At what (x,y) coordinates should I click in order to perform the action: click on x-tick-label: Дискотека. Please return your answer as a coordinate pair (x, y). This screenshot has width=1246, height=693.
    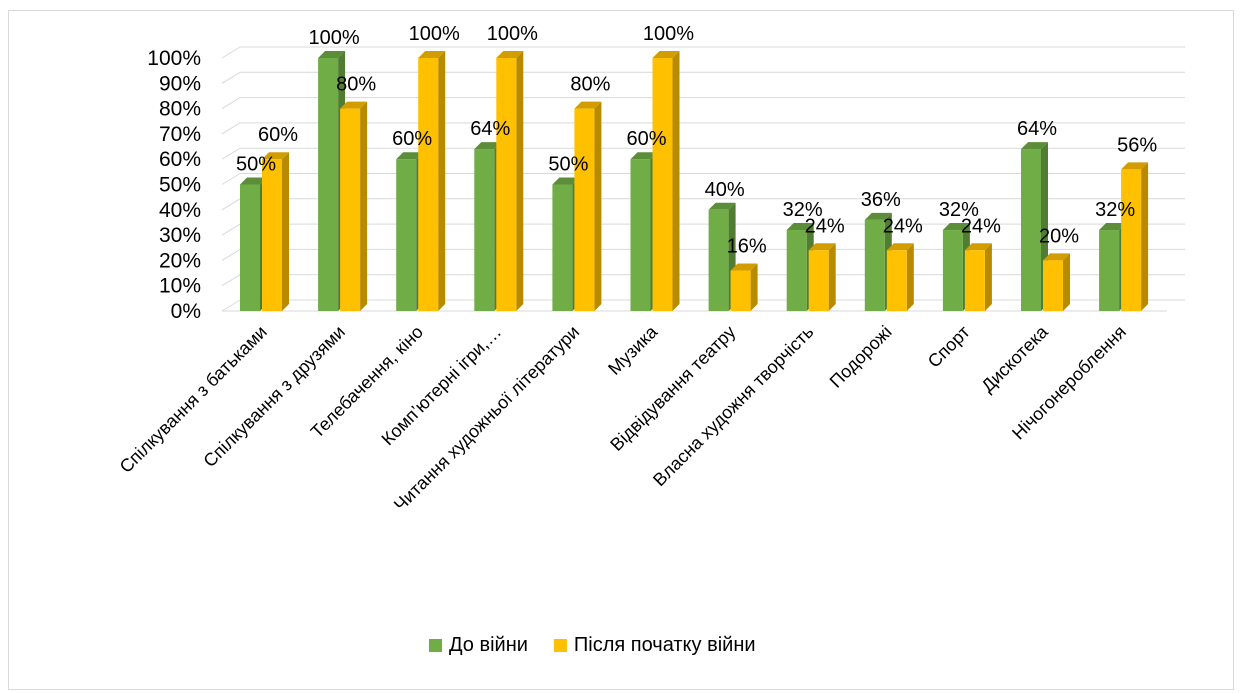
    Looking at the image, I should click on (1014, 358).